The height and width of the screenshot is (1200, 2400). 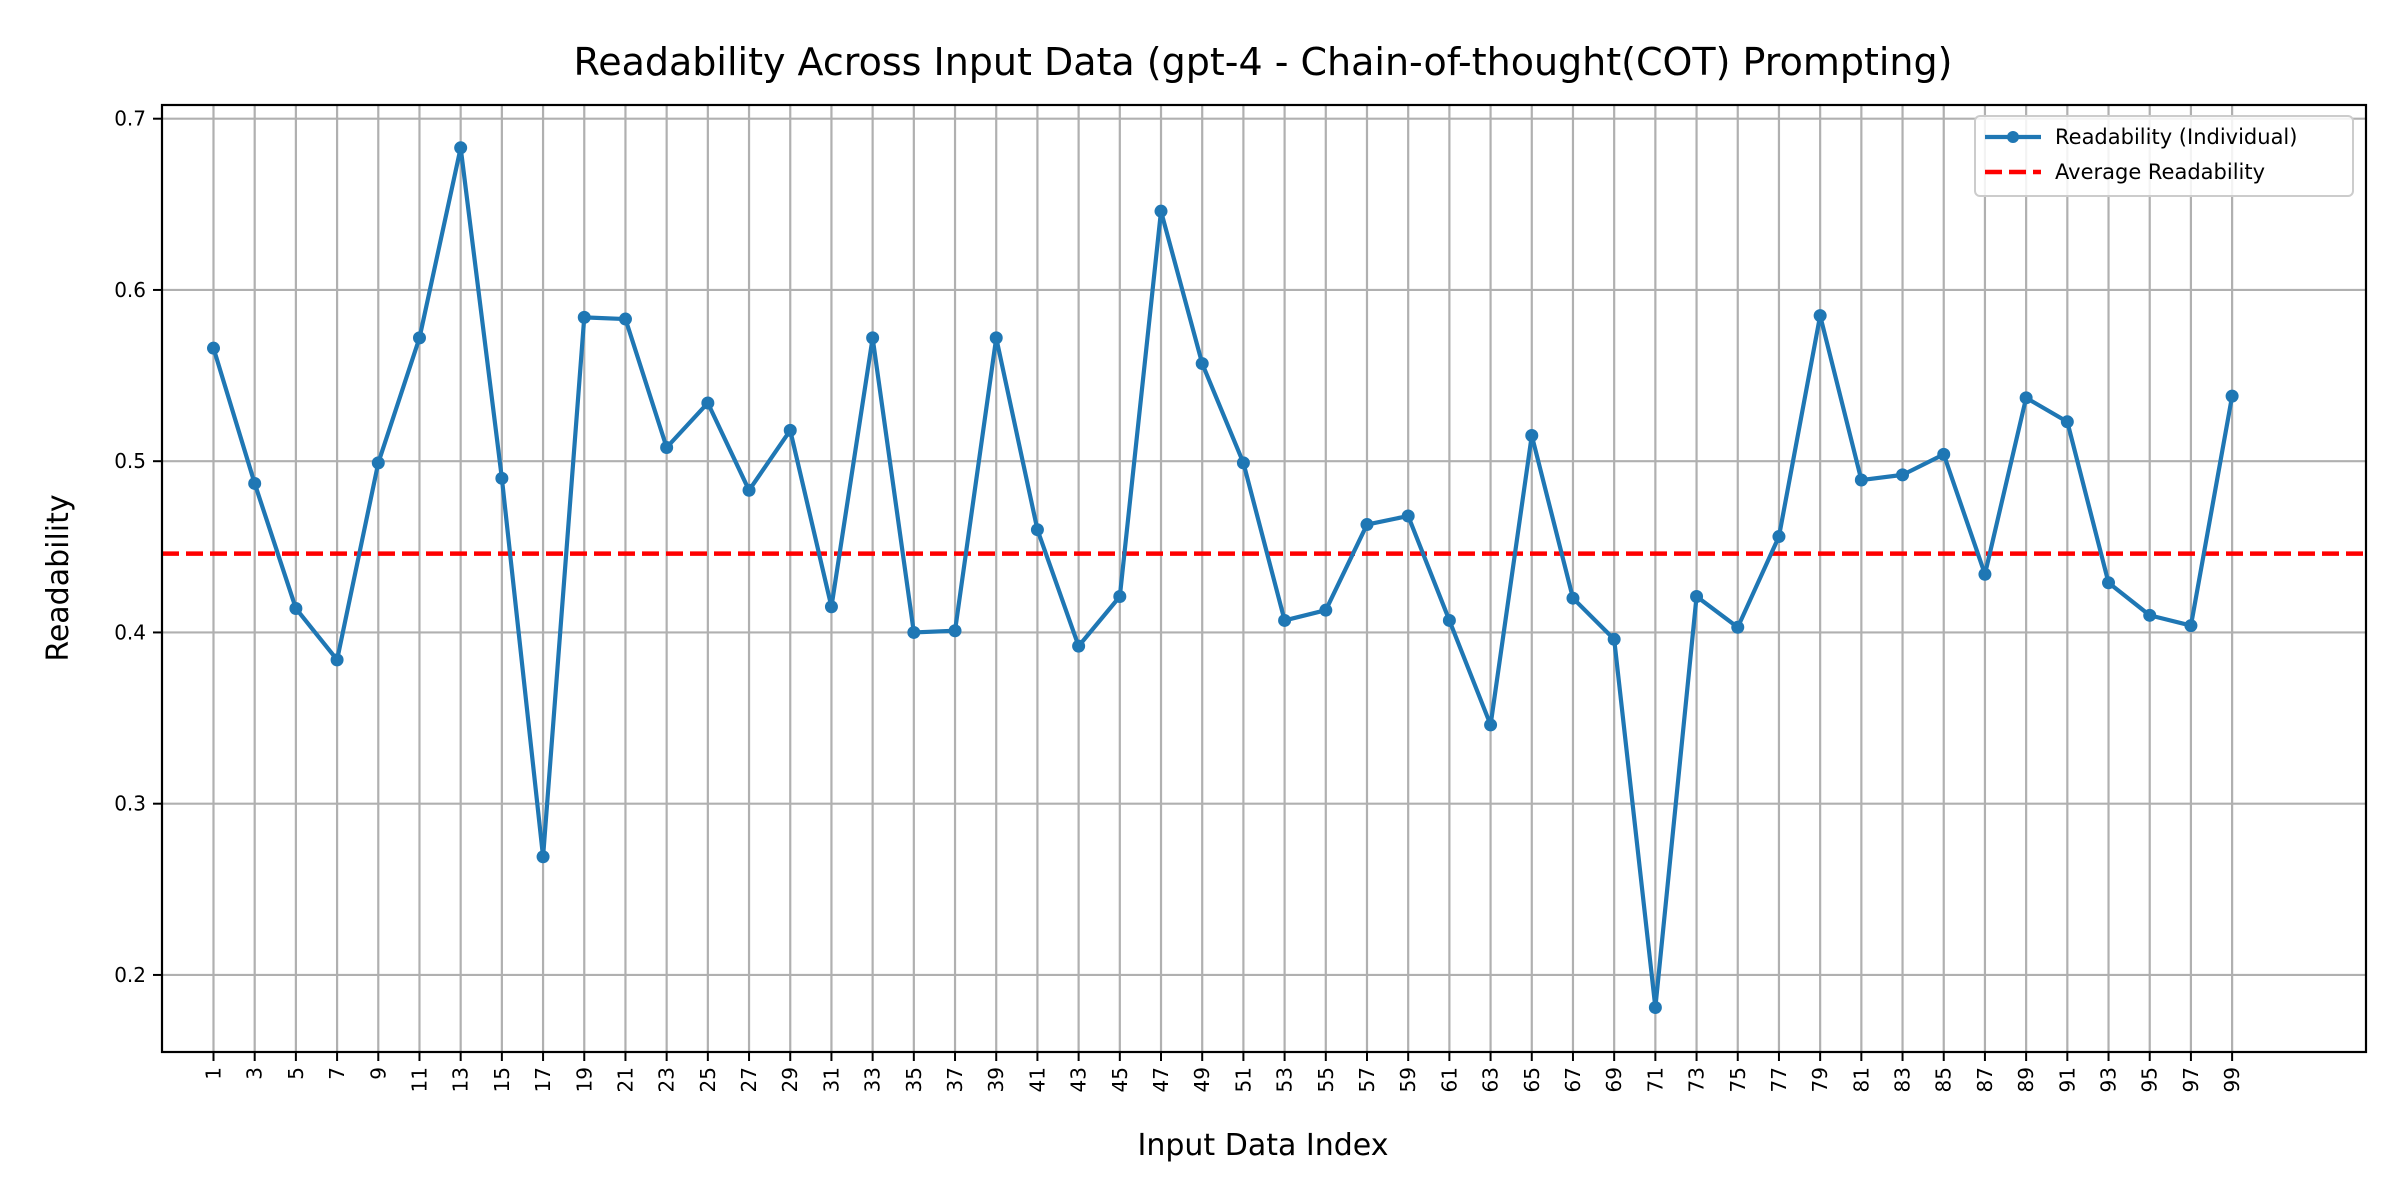 I want to click on x-tick-label: 17, so click(x=543, y=1079).